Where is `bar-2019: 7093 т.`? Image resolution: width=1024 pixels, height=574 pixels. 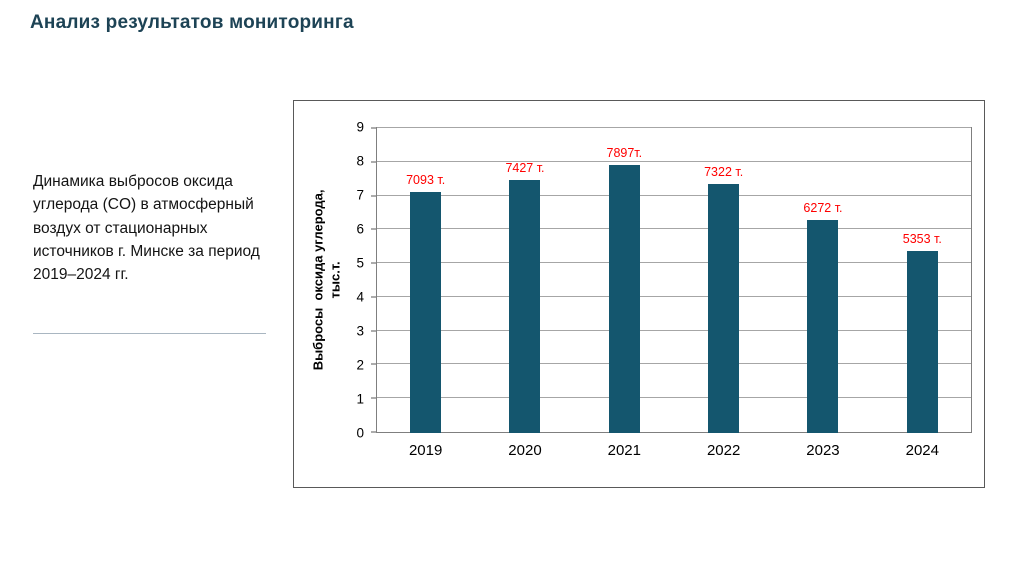 bar-2019: 7093 т. is located at coordinates (425, 303).